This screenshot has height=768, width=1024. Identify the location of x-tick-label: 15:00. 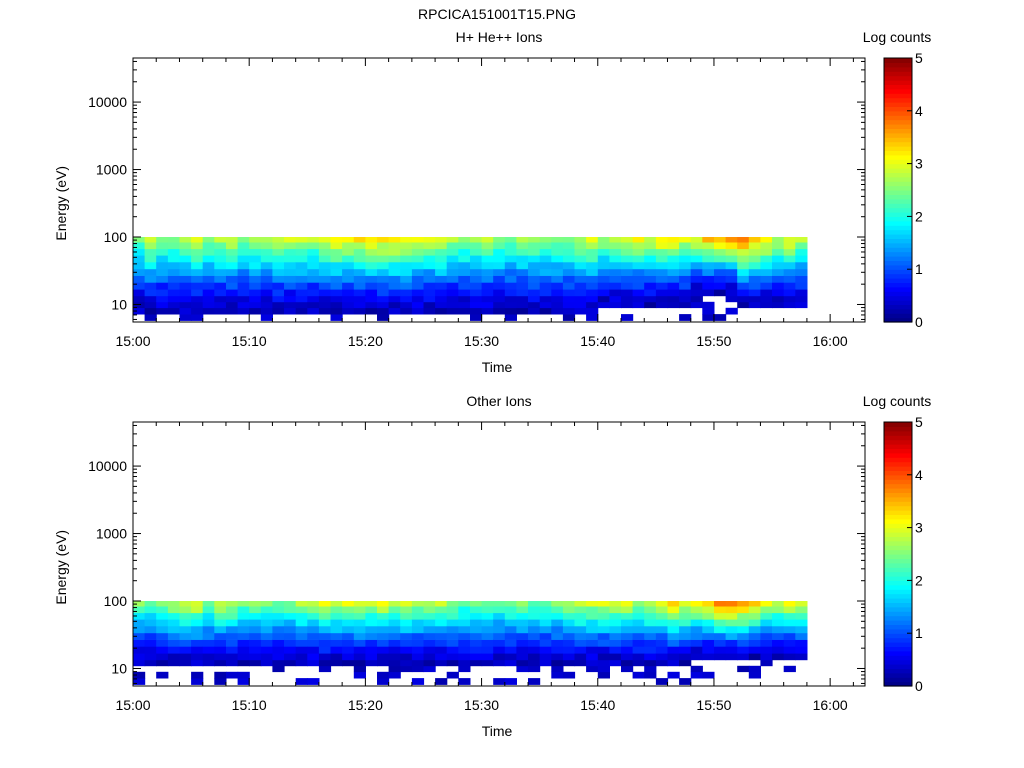
(132, 341).